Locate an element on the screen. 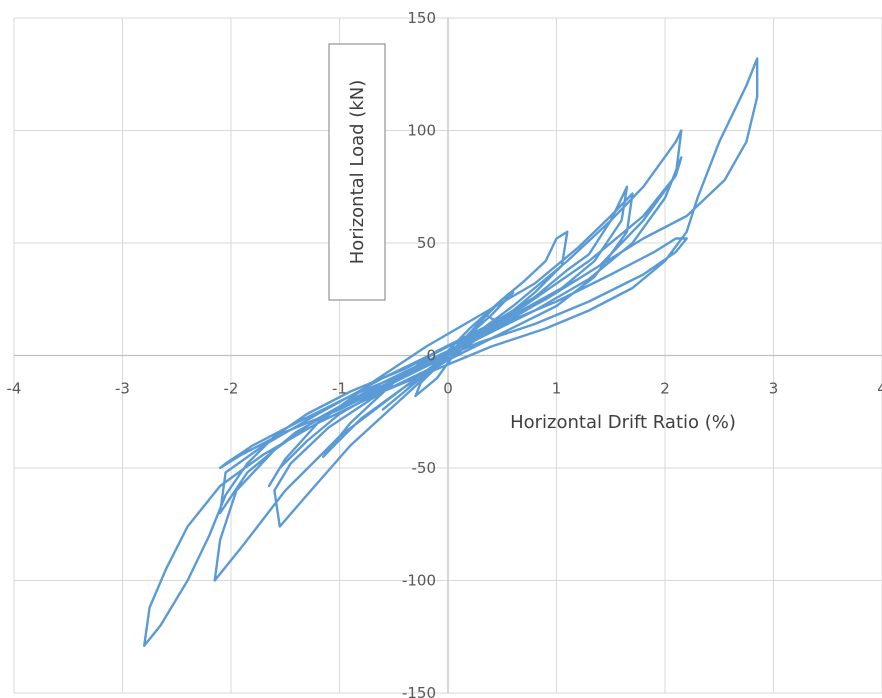 This screenshot has height=698, width=882. x-tick-label: -2 is located at coordinates (231, 389).